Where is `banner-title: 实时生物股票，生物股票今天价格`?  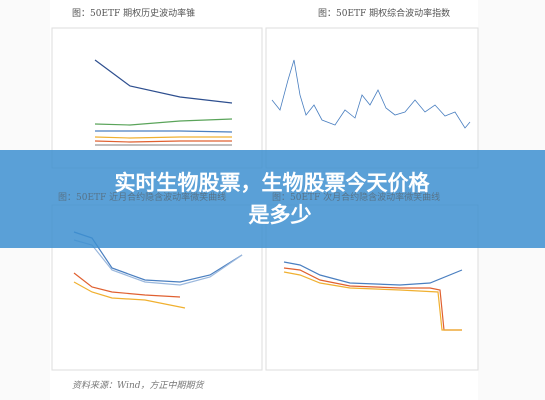
banner-title: 实时生物股票，生物股票今天价格 is located at coordinates (273, 183).